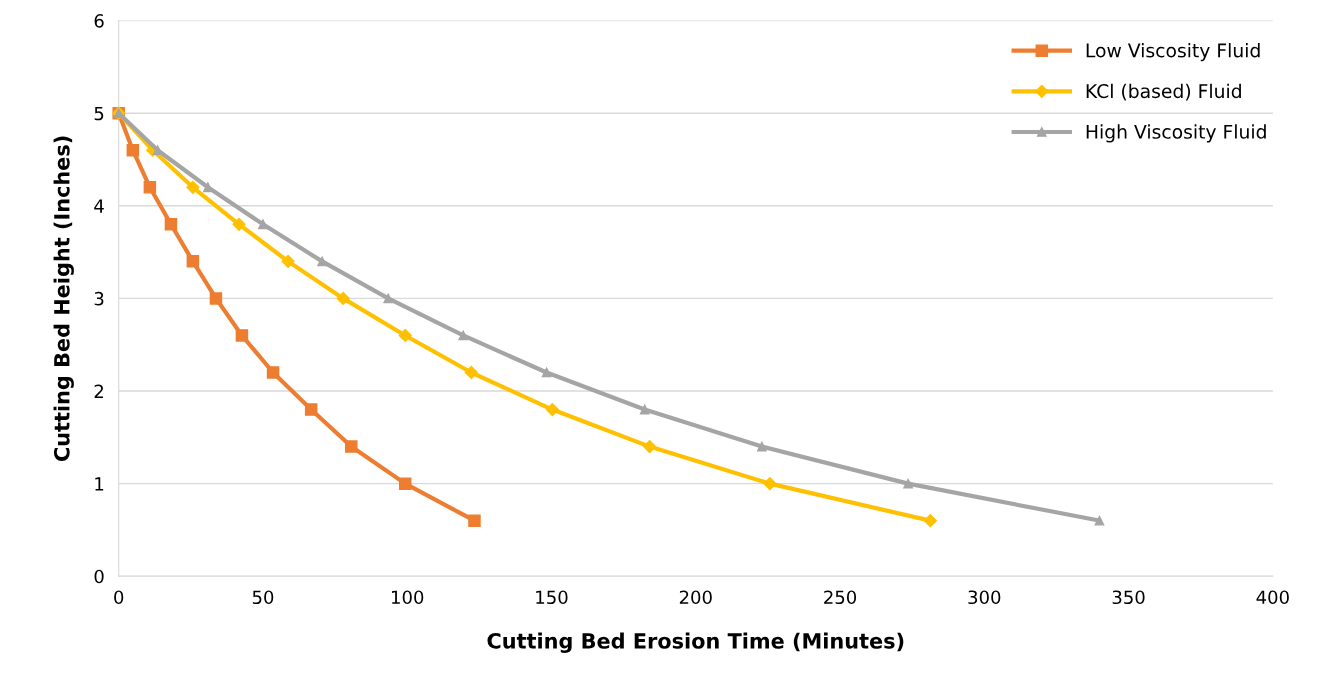  Describe the element at coordinates (407, 597) in the screenshot. I see `x-tick-label: 100` at that location.